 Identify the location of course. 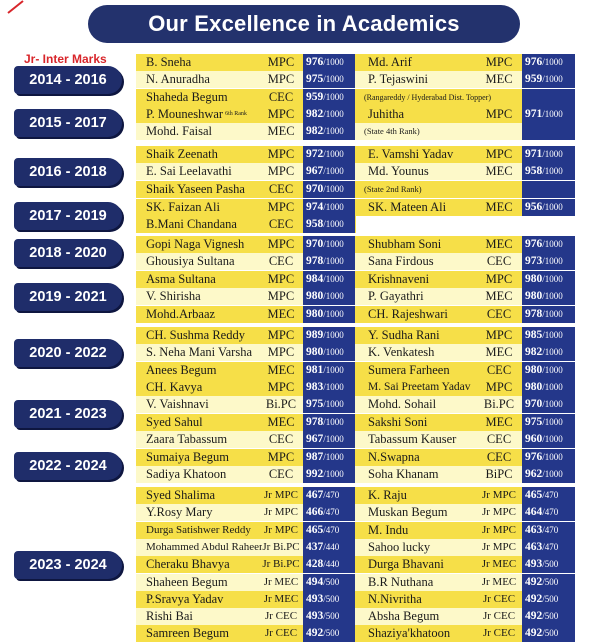
(499, 189).